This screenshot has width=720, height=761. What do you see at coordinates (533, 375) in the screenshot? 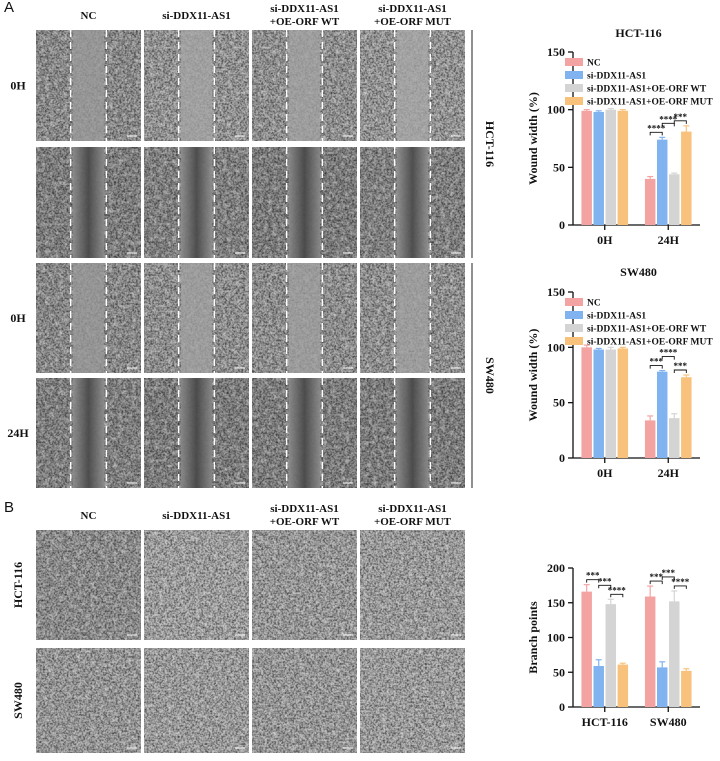
I see `y-axis-label: Wound width (%)` at bounding box center [533, 375].